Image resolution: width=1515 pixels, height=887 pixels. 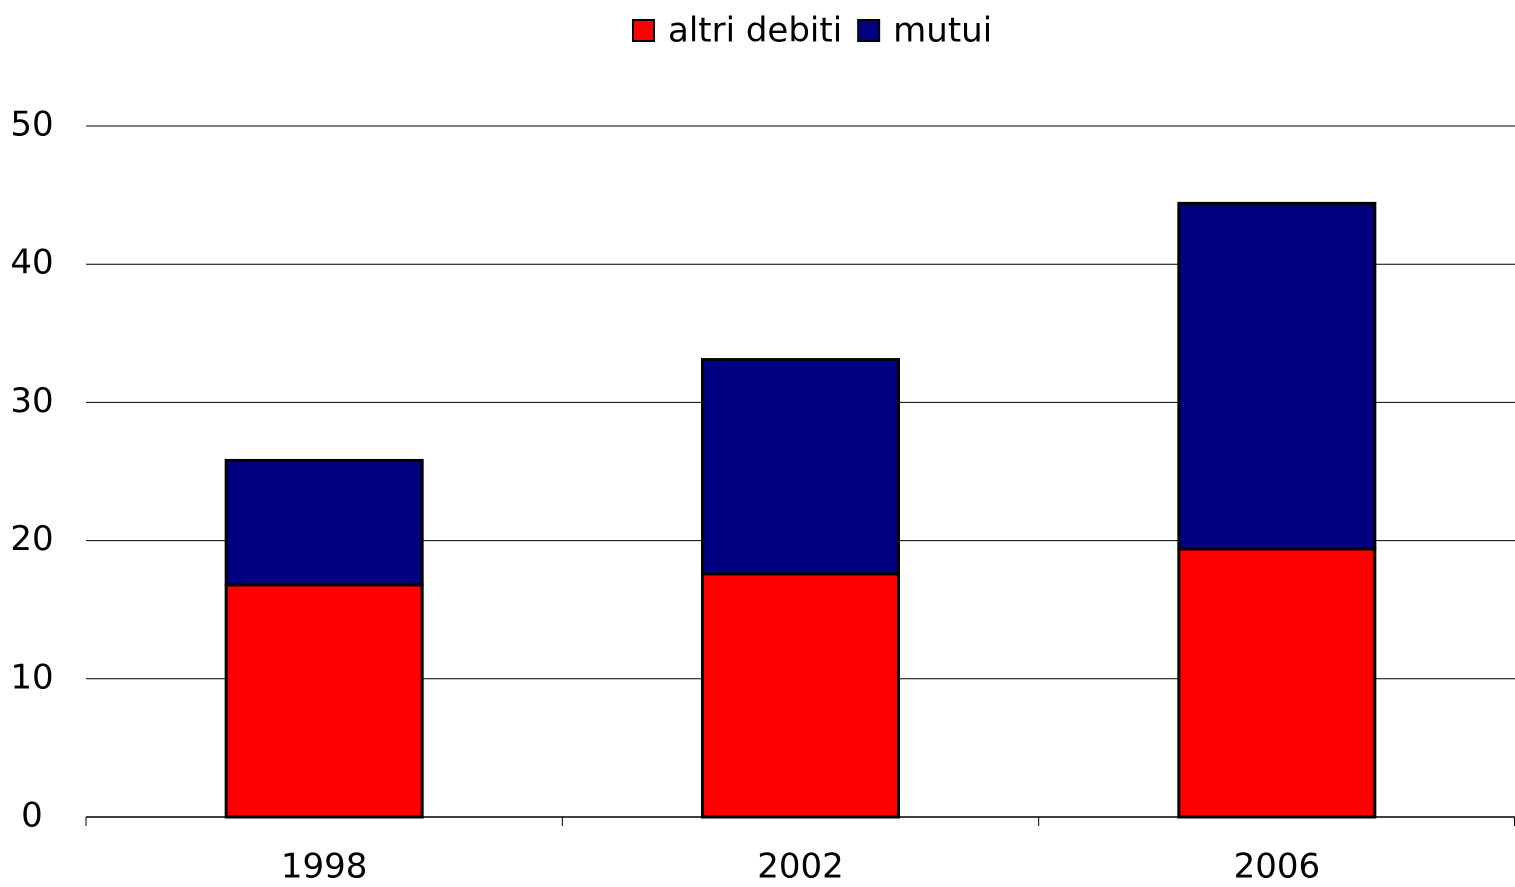 What do you see at coordinates (324, 867) in the screenshot?
I see `x-tick-label: 1998` at bounding box center [324, 867].